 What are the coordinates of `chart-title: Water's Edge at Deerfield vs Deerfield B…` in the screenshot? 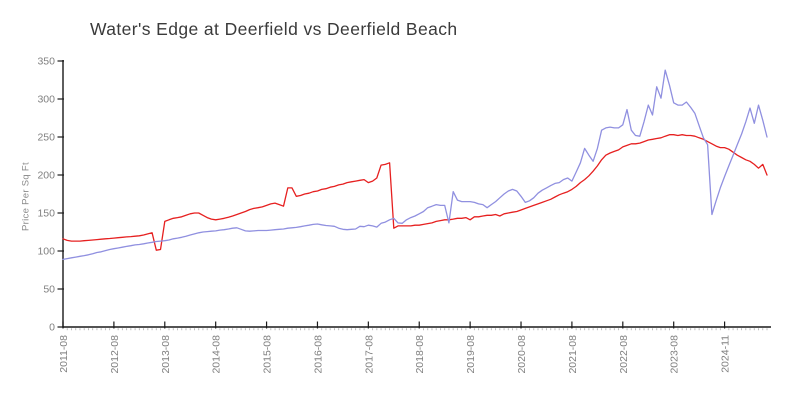 It's located at (274, 29).